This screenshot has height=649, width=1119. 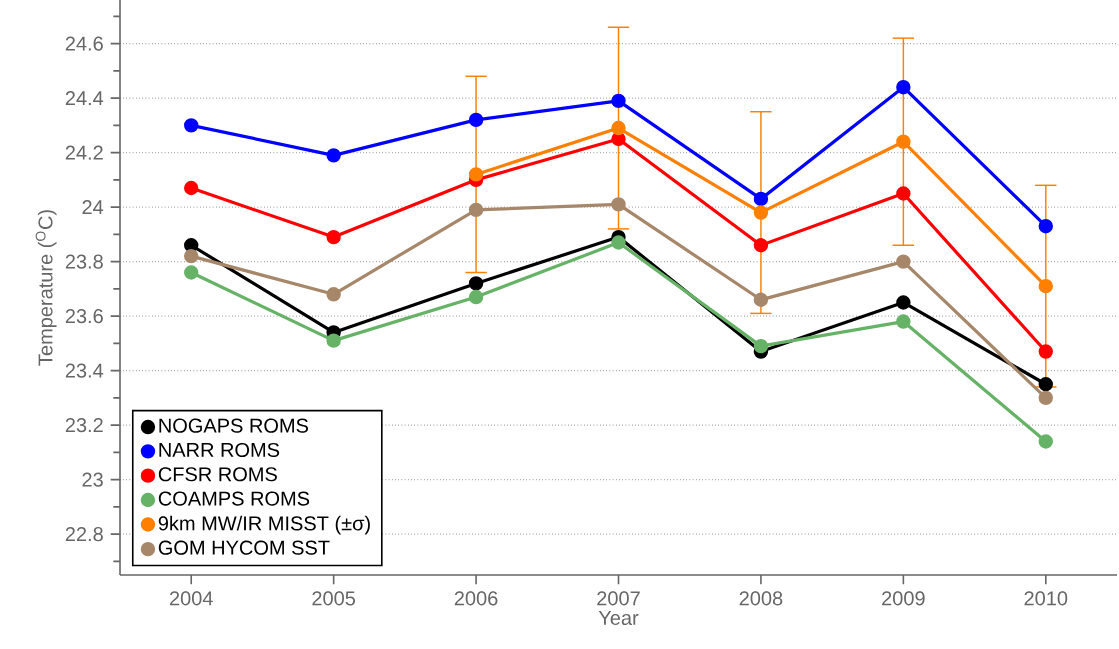 I want to click on y-tick-label: 23.4, so click(x=84, y=370).